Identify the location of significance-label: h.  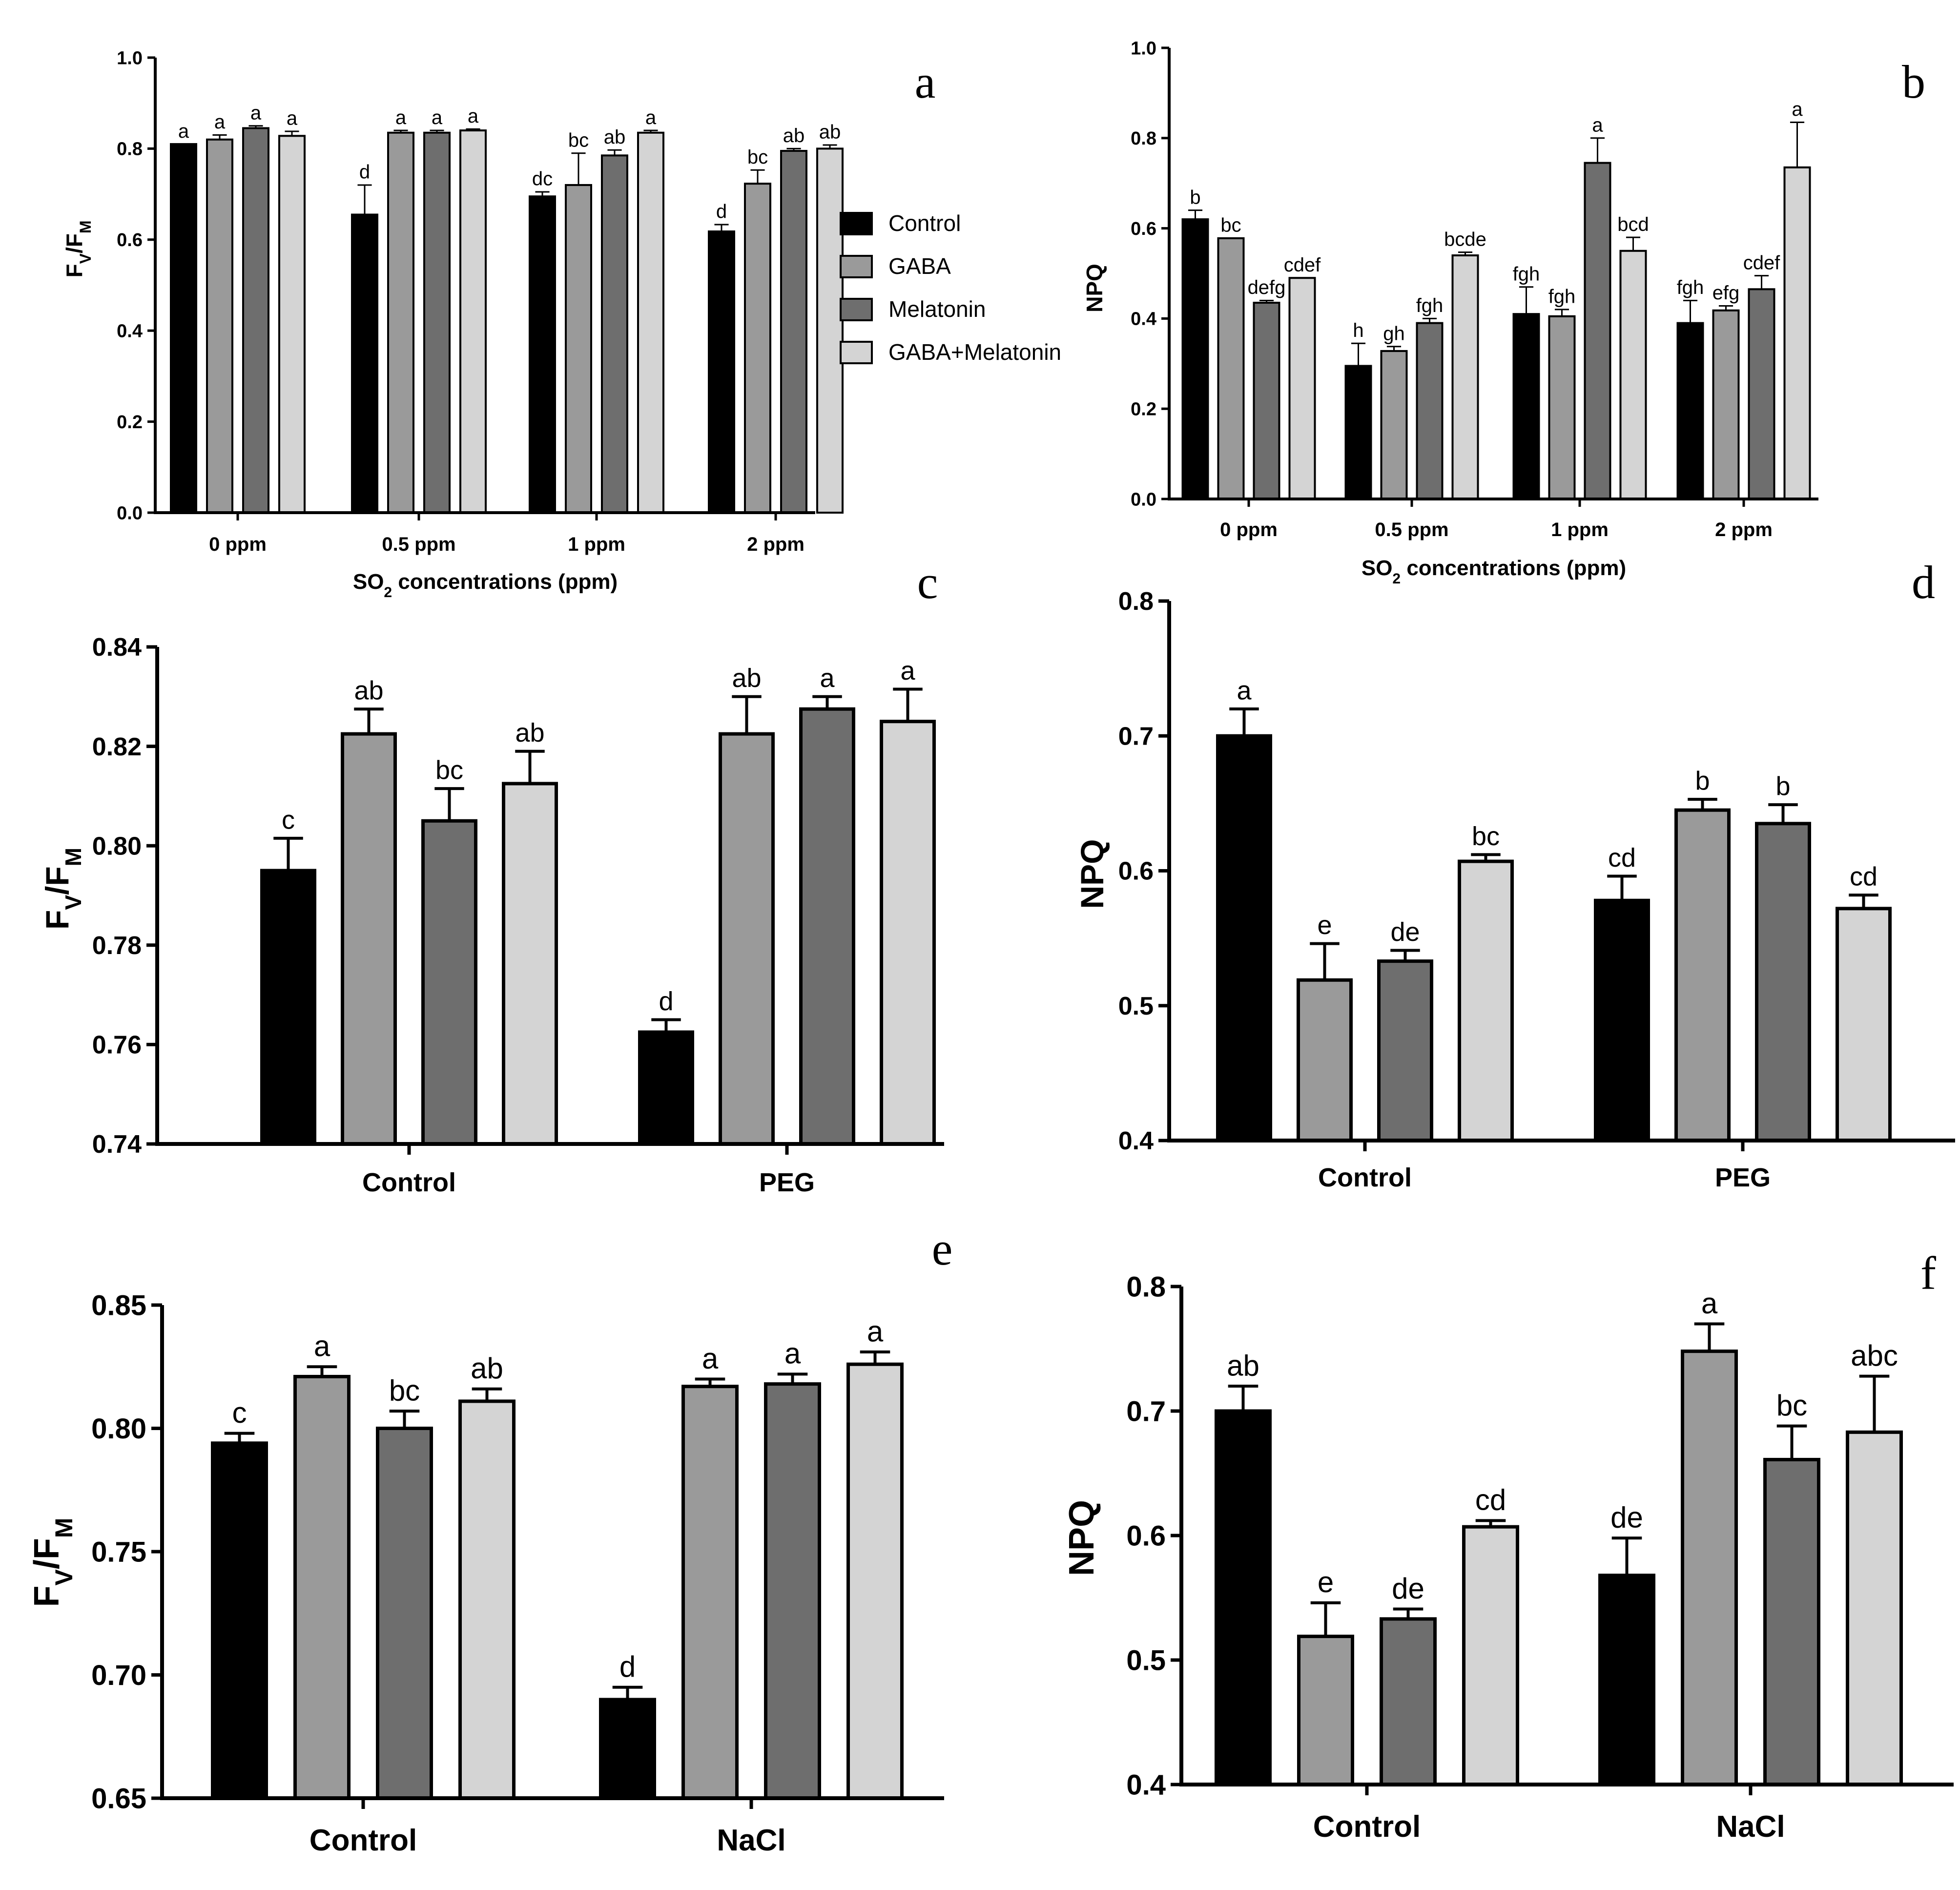
(1358, 330).